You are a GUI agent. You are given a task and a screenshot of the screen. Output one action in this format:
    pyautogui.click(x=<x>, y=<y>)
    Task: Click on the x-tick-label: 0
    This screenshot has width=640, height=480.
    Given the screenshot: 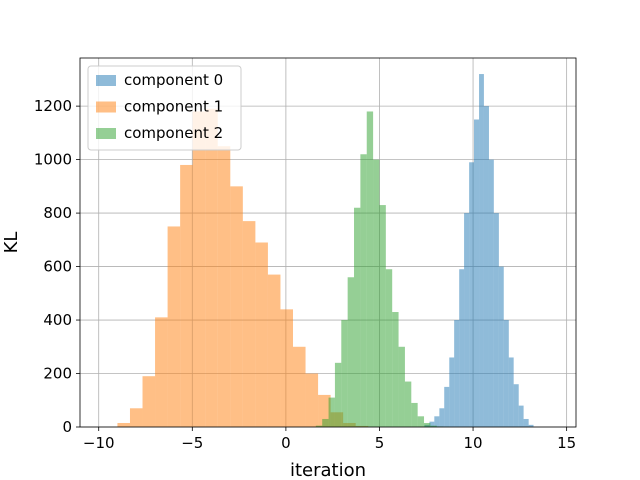 What is the action you would take?
    pyautogui.click(x=286, y=443)
    